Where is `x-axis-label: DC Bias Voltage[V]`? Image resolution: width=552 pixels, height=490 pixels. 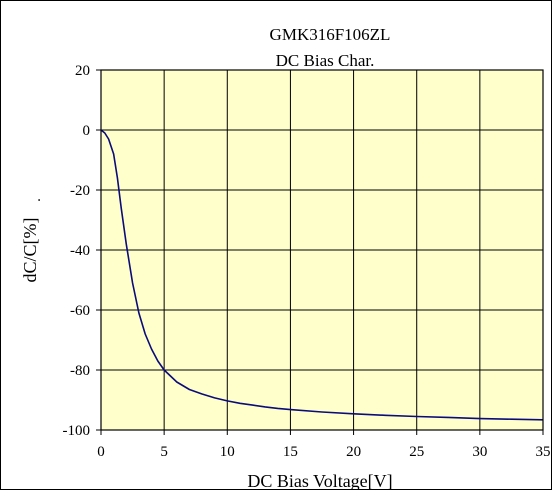
x-axis-label: DC Bias Voltage[V] is located at coordinates (319, 480).